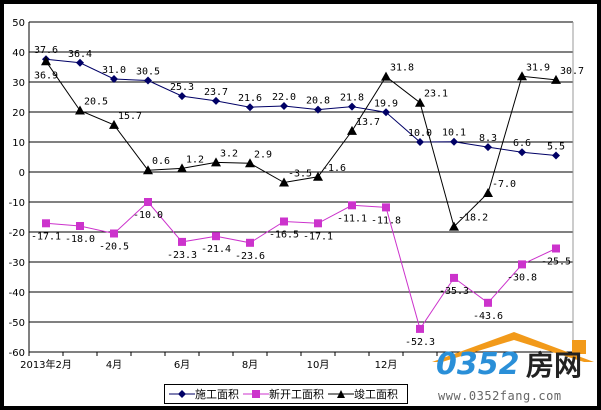 The image size is (601, 410). I want to click on data-label: 8.3, so click(488, 138).